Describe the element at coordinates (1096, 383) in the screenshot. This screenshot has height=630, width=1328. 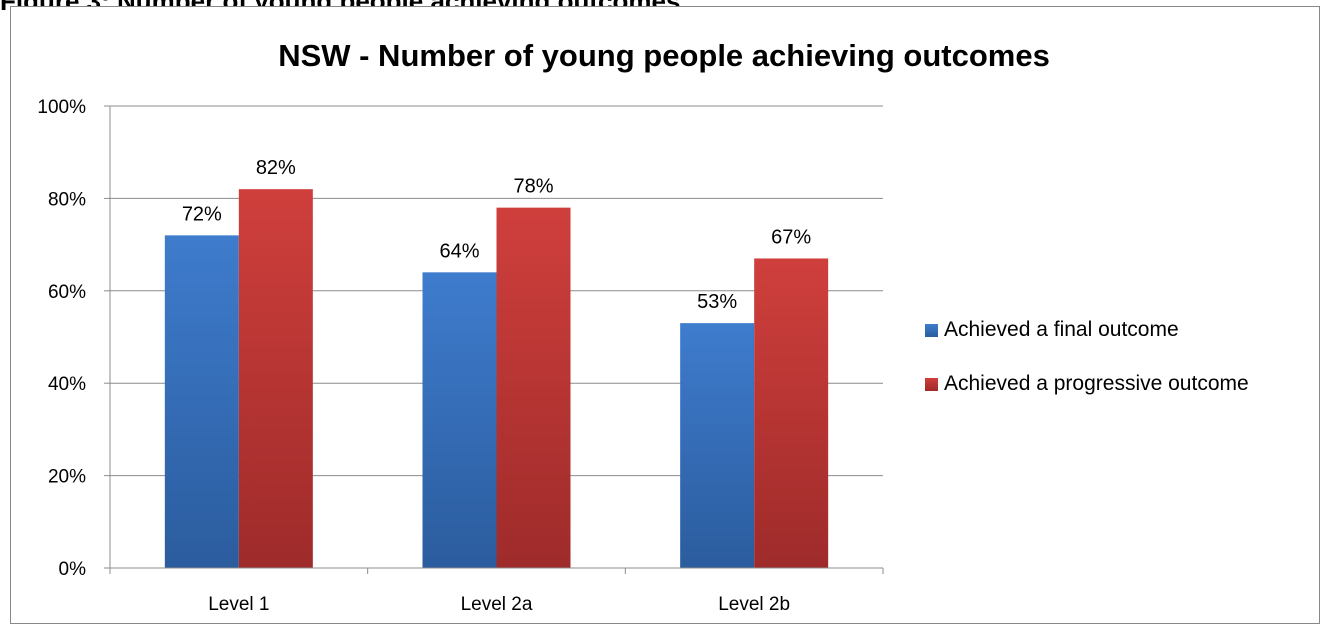
I see `legend-label-progressive: Achieved a progressive outcome` at that location.